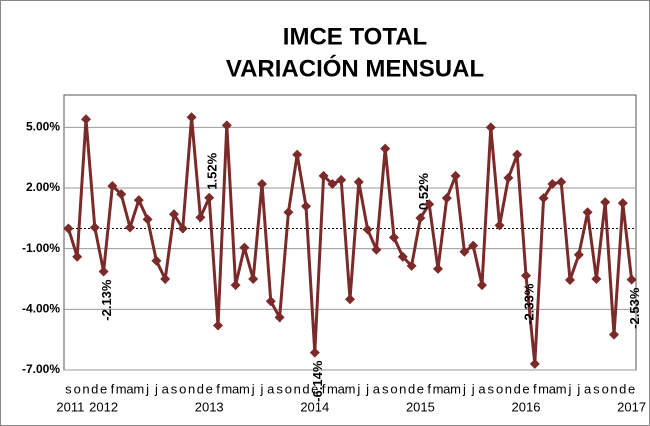  I want to click on y-tick-label: -1.00%, so click(41, 248).